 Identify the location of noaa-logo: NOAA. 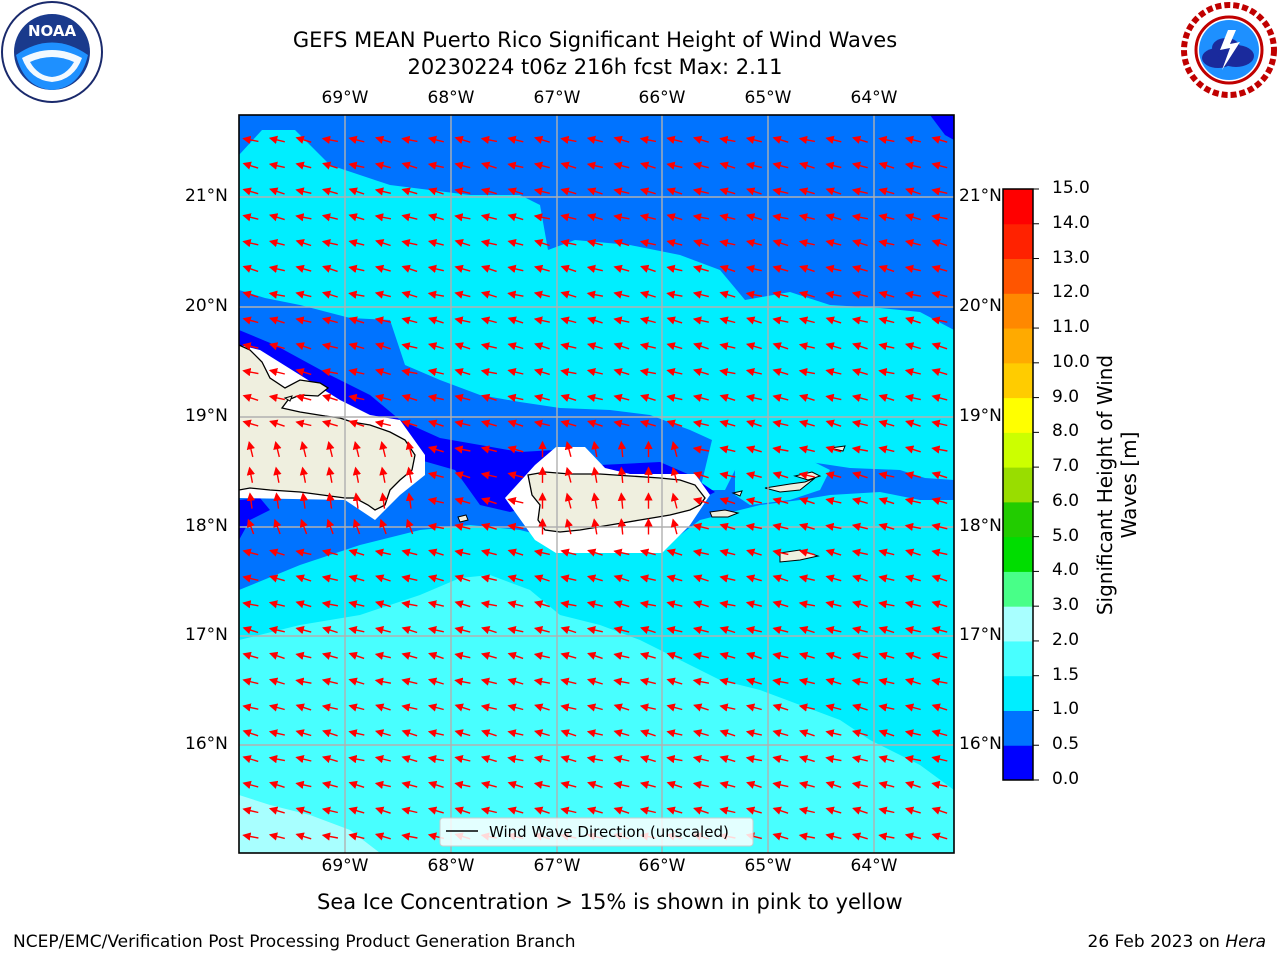
(52, 52).